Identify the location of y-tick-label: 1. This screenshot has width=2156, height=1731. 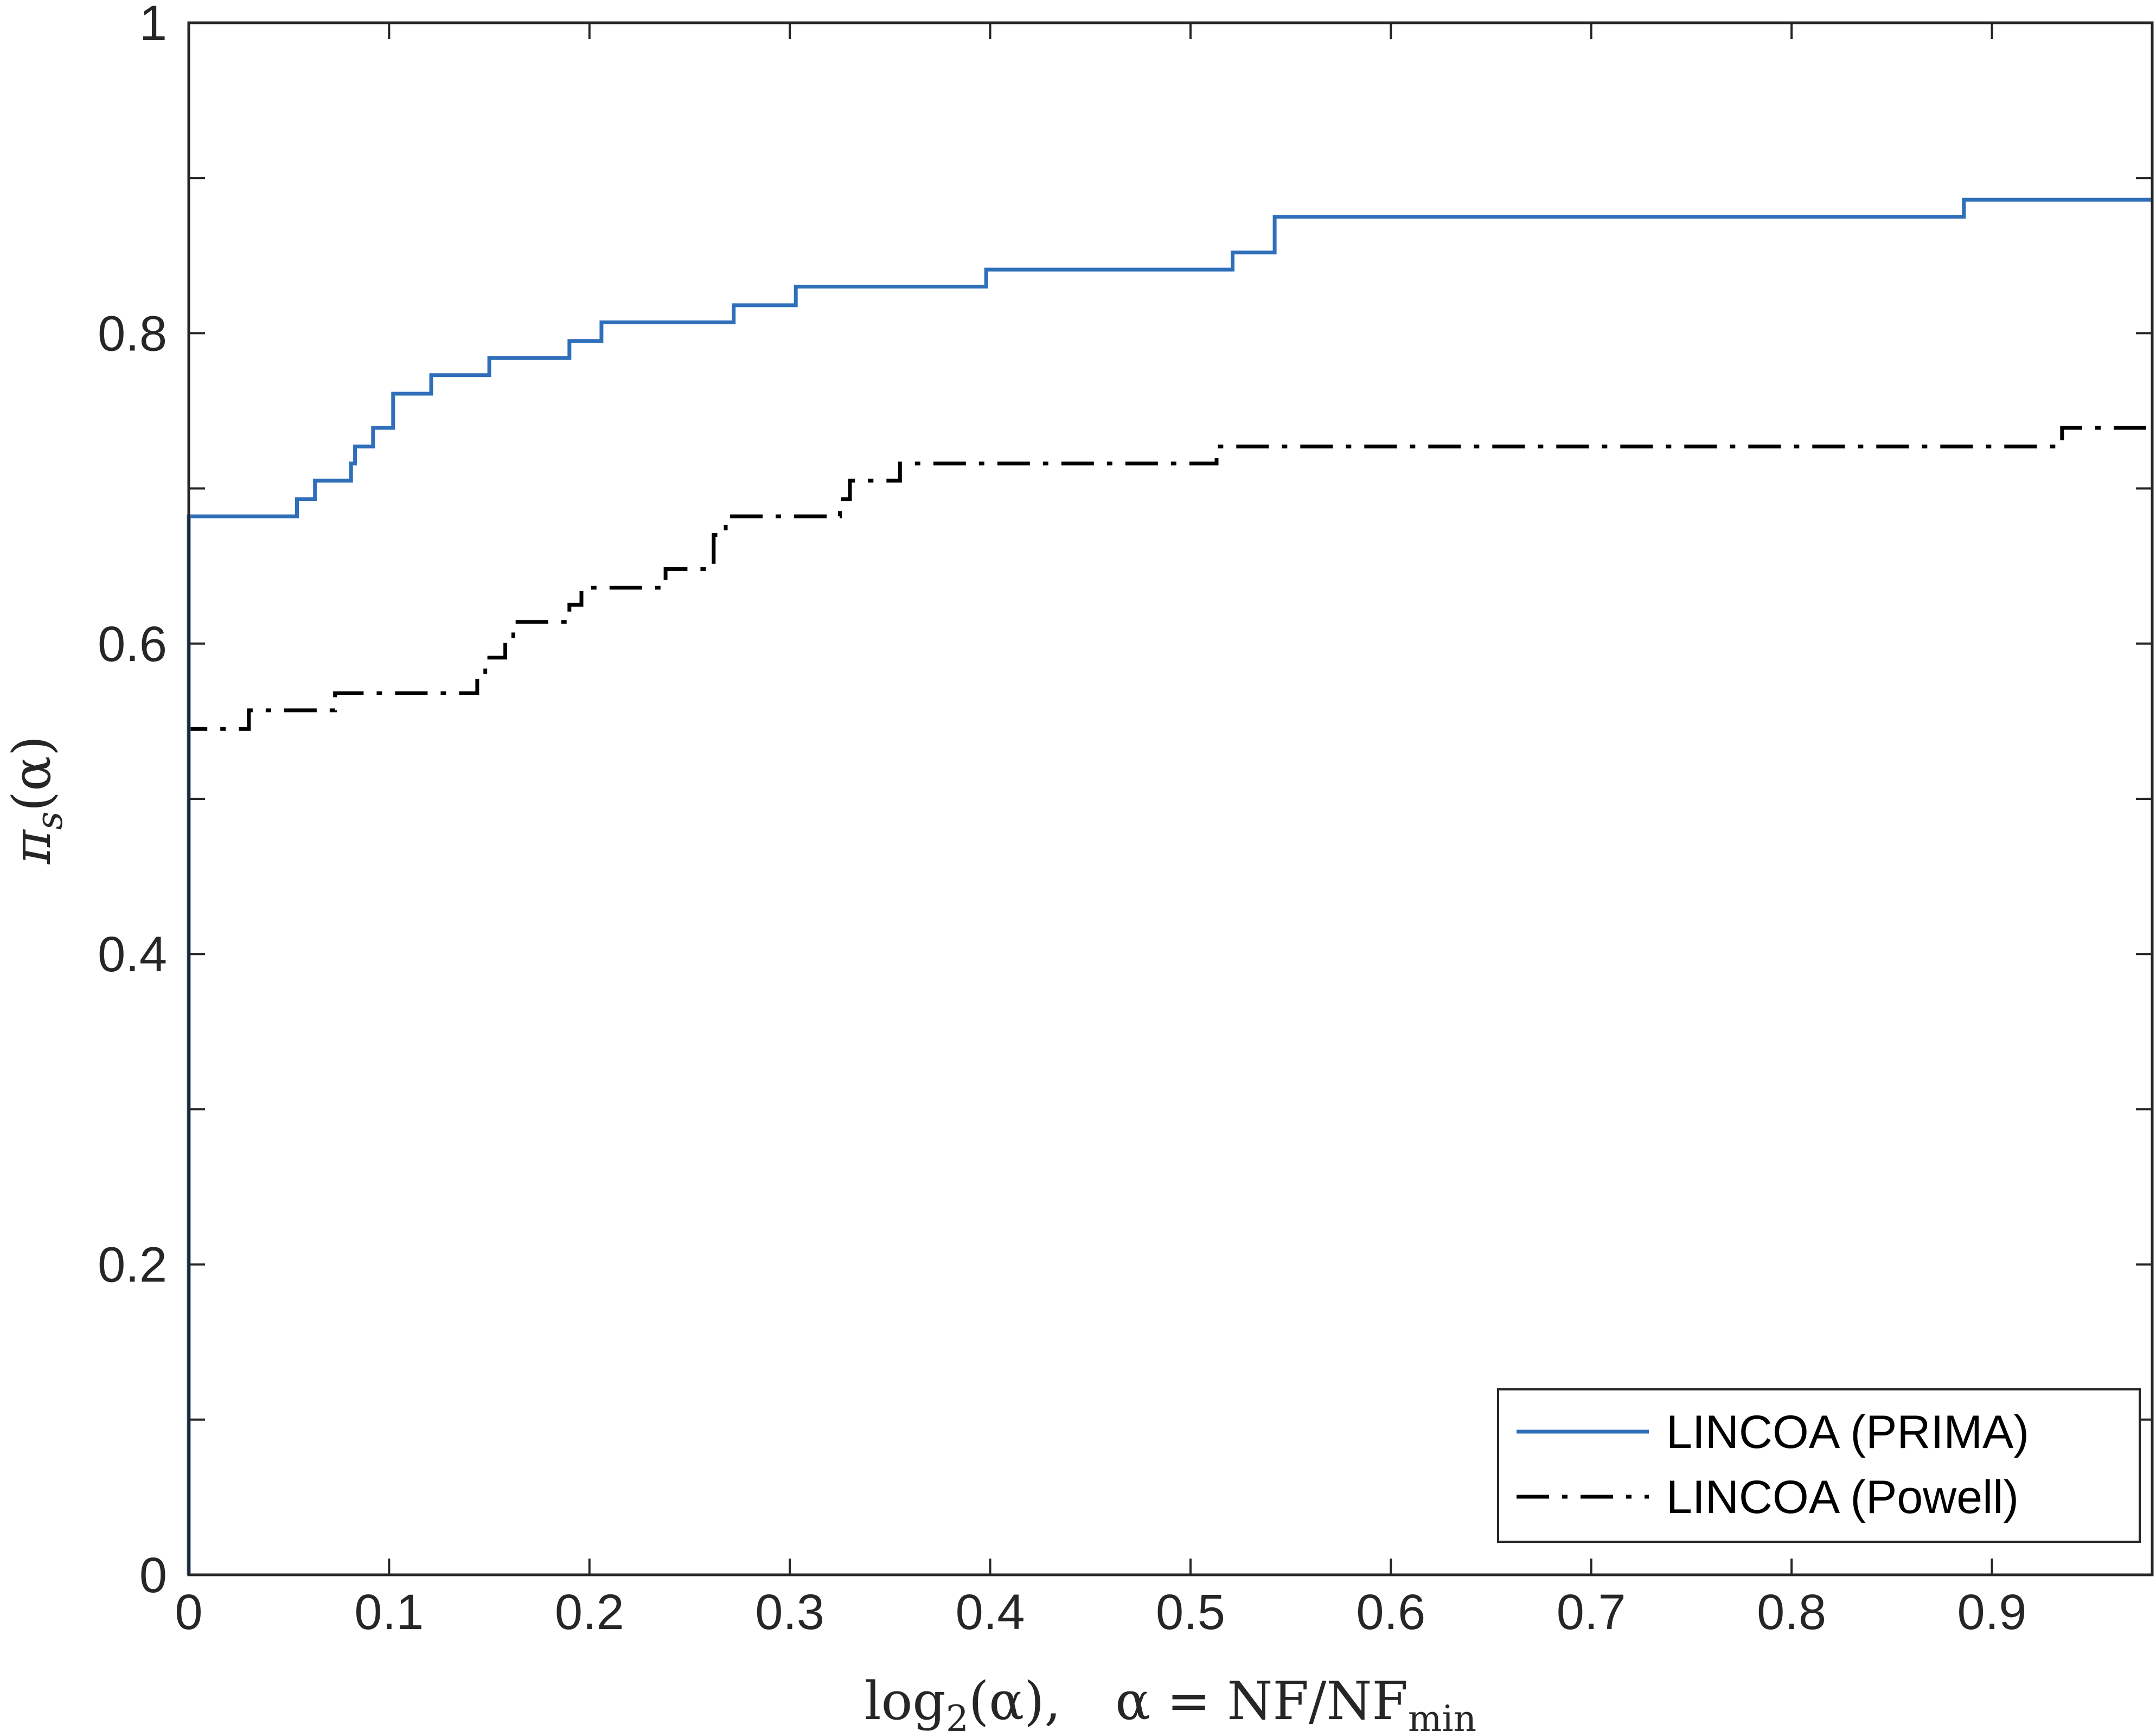
(153, 25).